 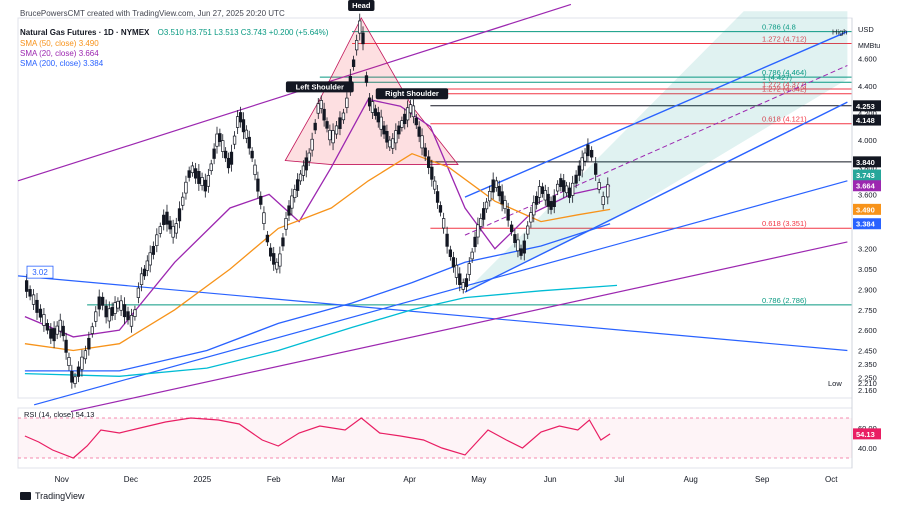 What do you see at coordinates (867, 383) in the screenshot?
I see `low-value: 2.210` at bounding box center [867, 383].